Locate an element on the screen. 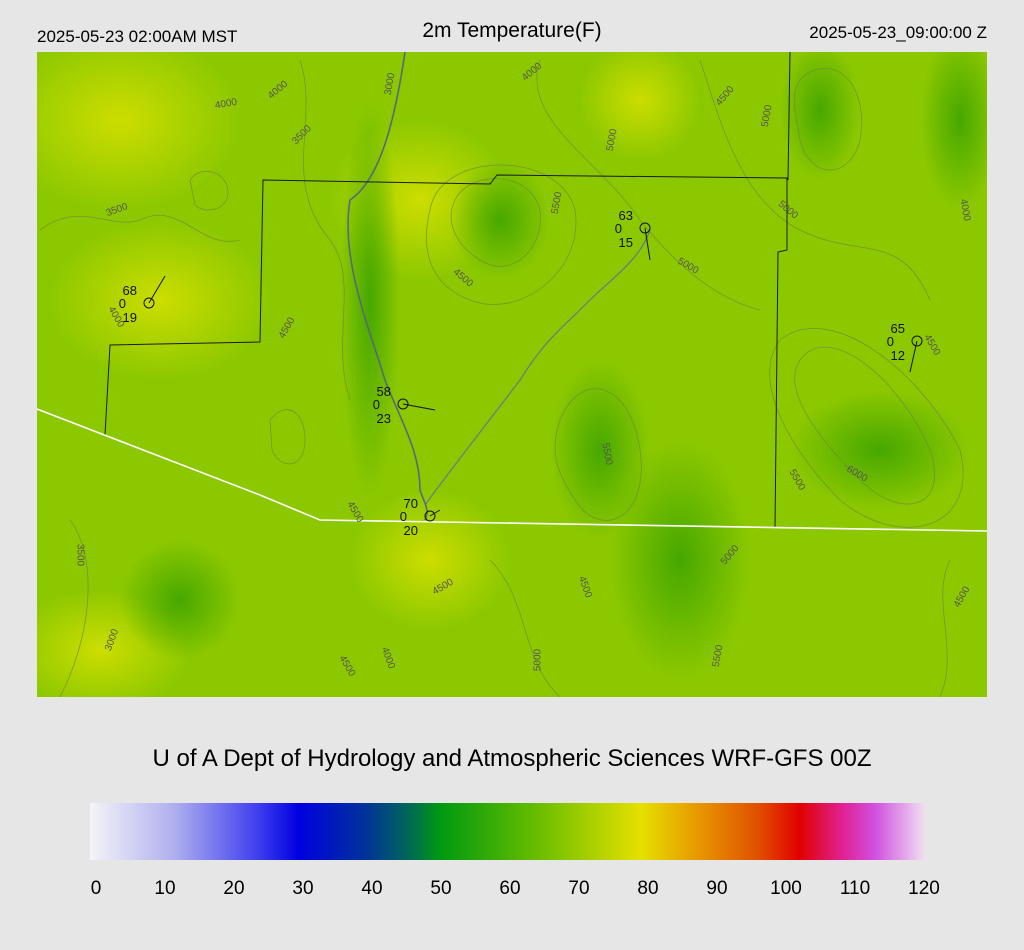 Image resolution: width=1024 pixels, height=950 pixels. station-top: 70 is located at coordinates (411, 503).